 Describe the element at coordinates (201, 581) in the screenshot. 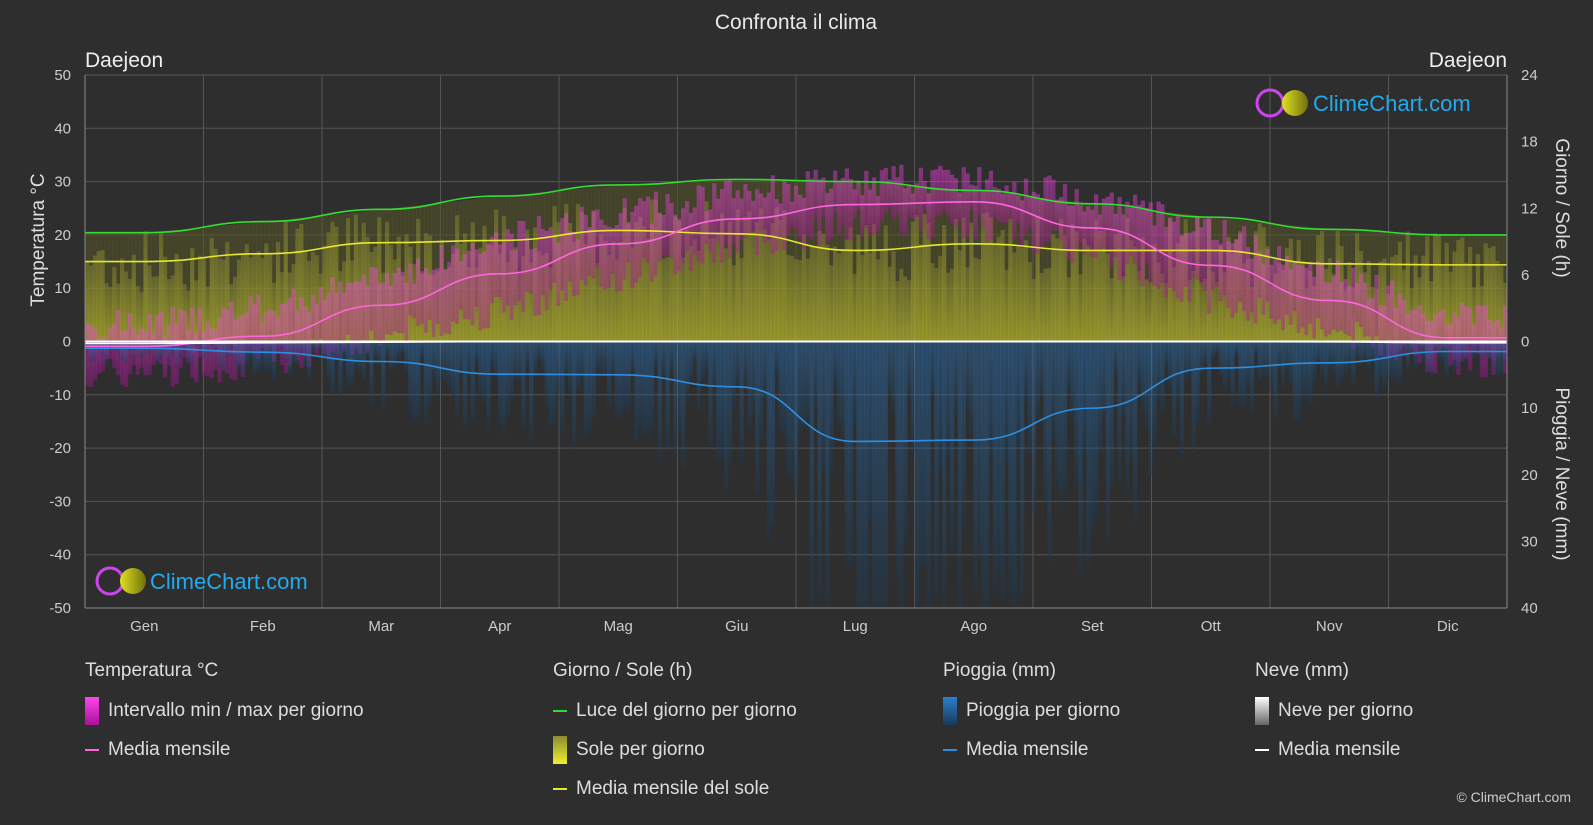

I see `watermark-bottom: ClimeChart.com` at that location.